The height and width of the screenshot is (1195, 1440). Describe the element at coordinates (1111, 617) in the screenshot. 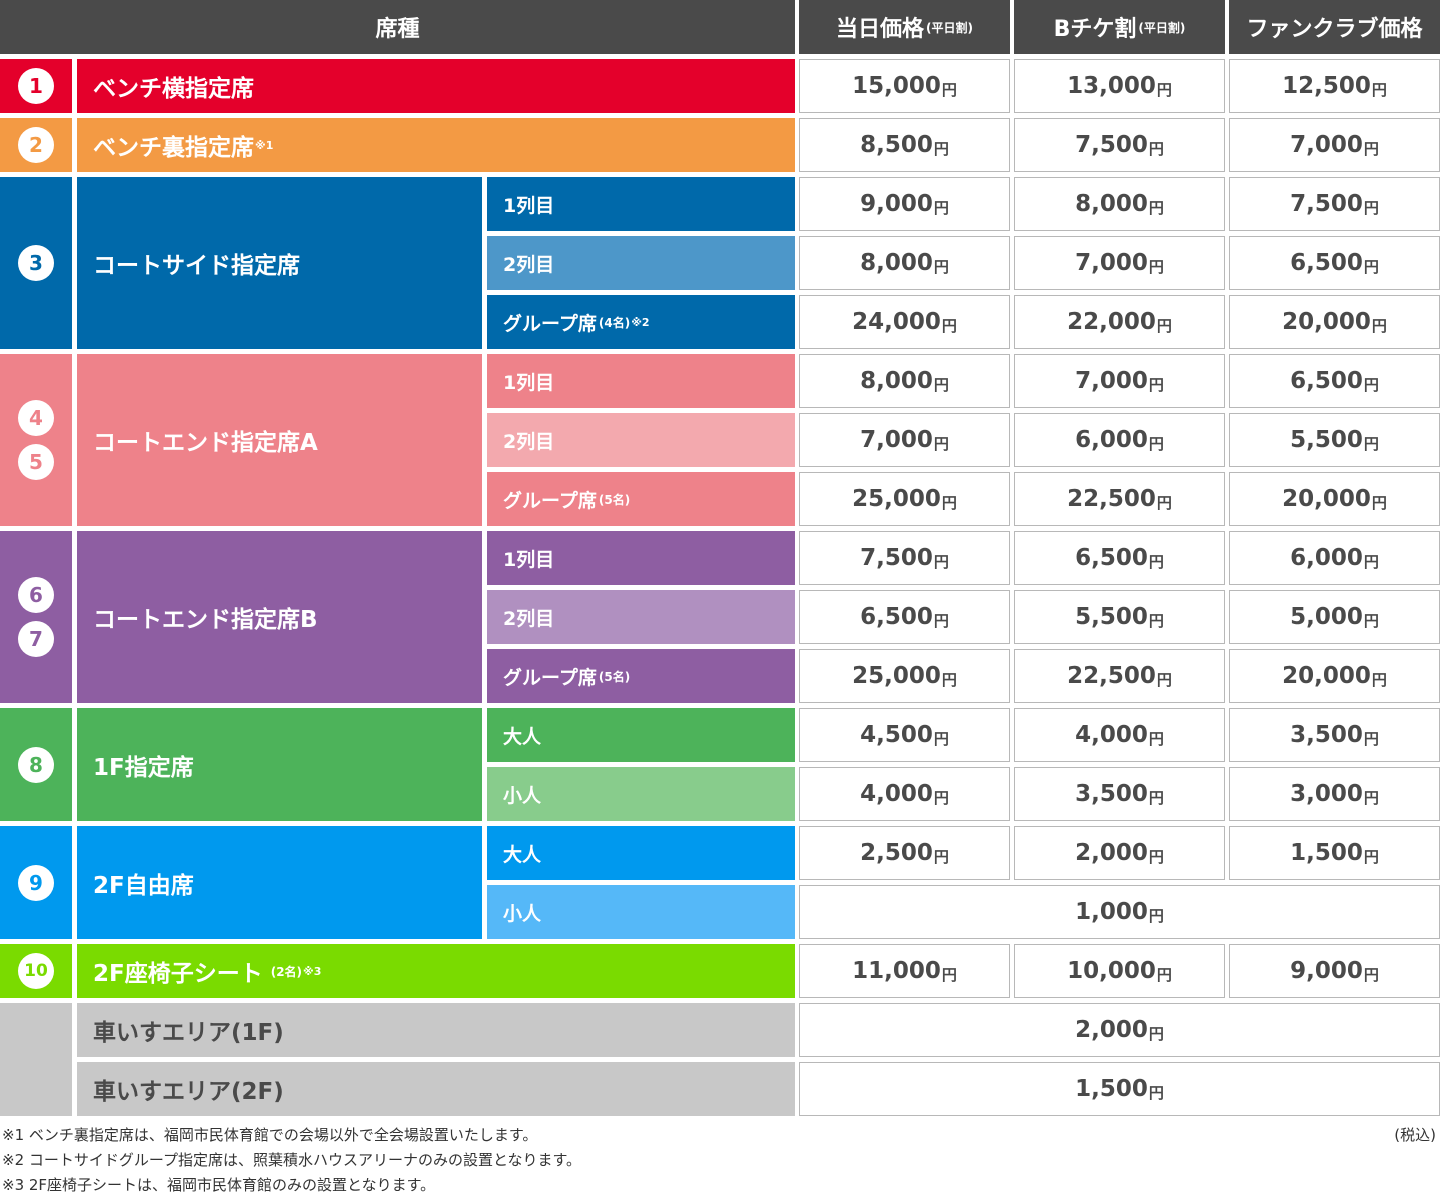

I see `price-value: 5,500` at that location.